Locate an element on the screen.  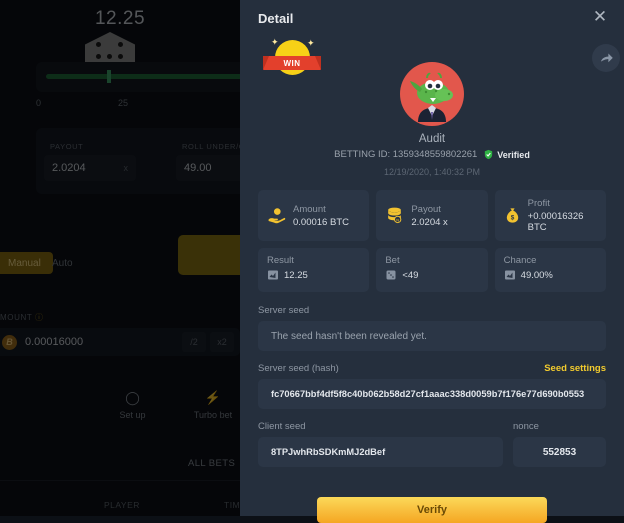
stat-label-profit: Profit is located at coordinates (538, 203).